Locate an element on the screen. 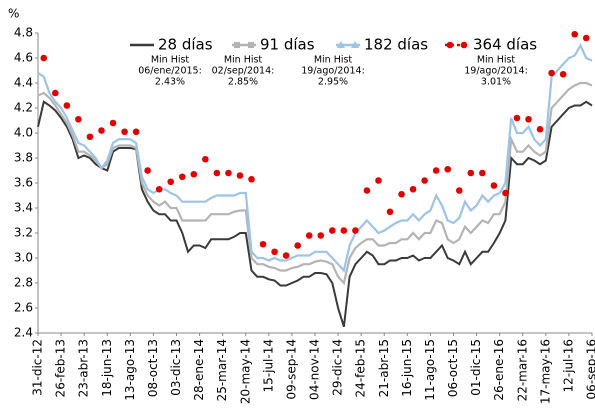 Image resolution: width=595 pixels, height=410 pixels. y-tick-label: 4.2 is located at coordinates (23, 108).